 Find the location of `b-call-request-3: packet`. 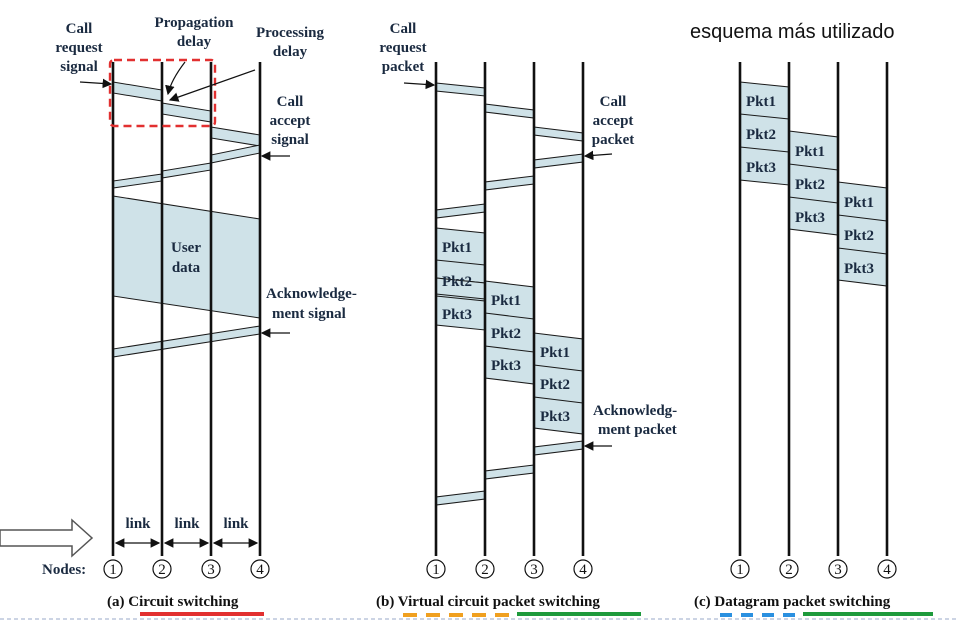

b-call-request-3: packet is located at coordinates (403, 67).